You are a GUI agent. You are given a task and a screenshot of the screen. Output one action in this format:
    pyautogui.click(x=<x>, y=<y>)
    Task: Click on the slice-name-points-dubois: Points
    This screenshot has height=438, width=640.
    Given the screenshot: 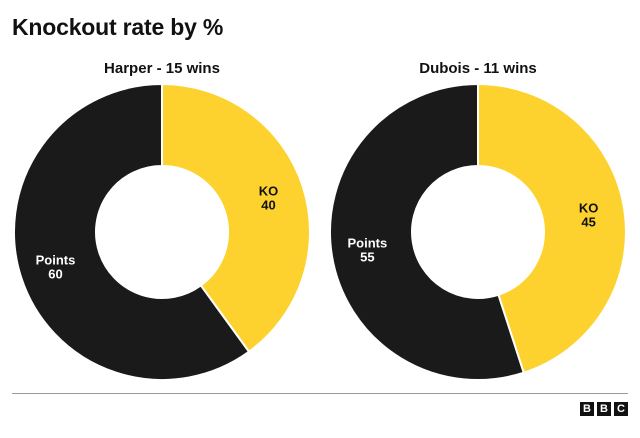 What is the action you would take?
    pyautogui.click(x=368, y=243)
    